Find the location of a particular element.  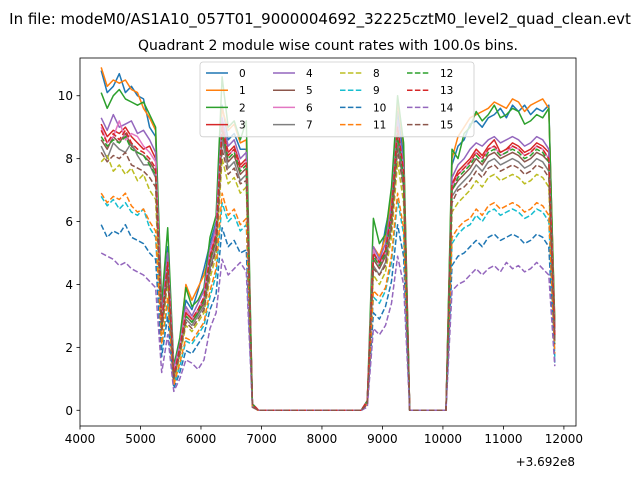

y-tick-label: 8 is located at coordinates (69, 159).